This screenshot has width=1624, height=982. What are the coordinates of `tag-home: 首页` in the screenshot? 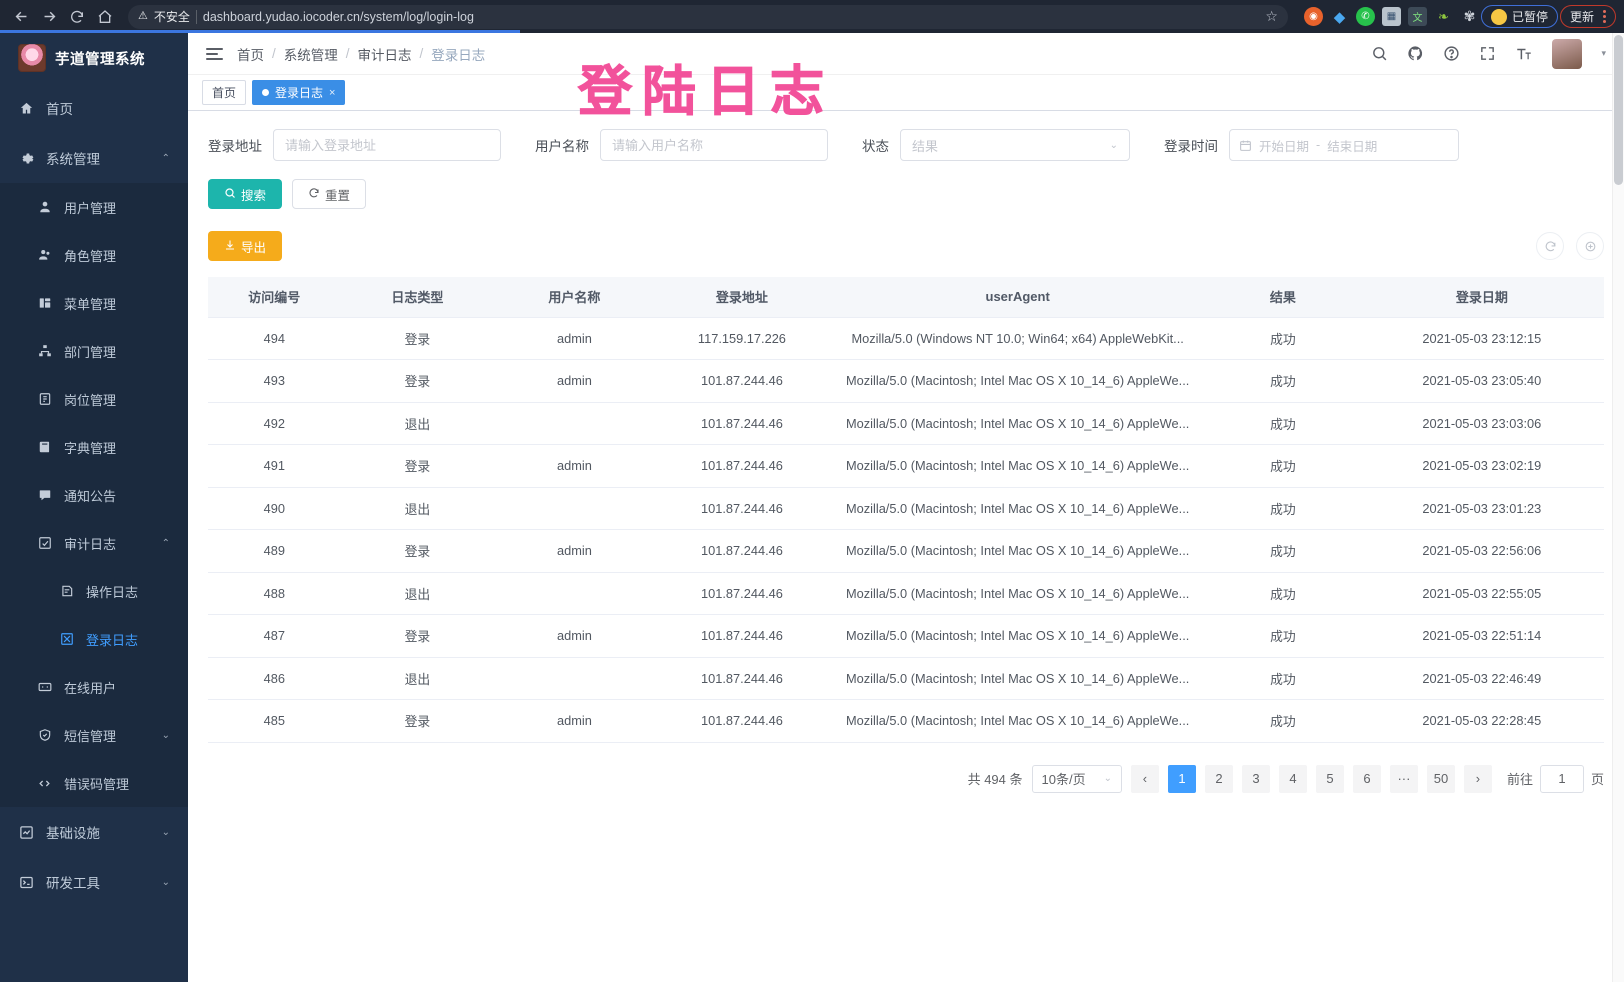 It's located at (224, 92).